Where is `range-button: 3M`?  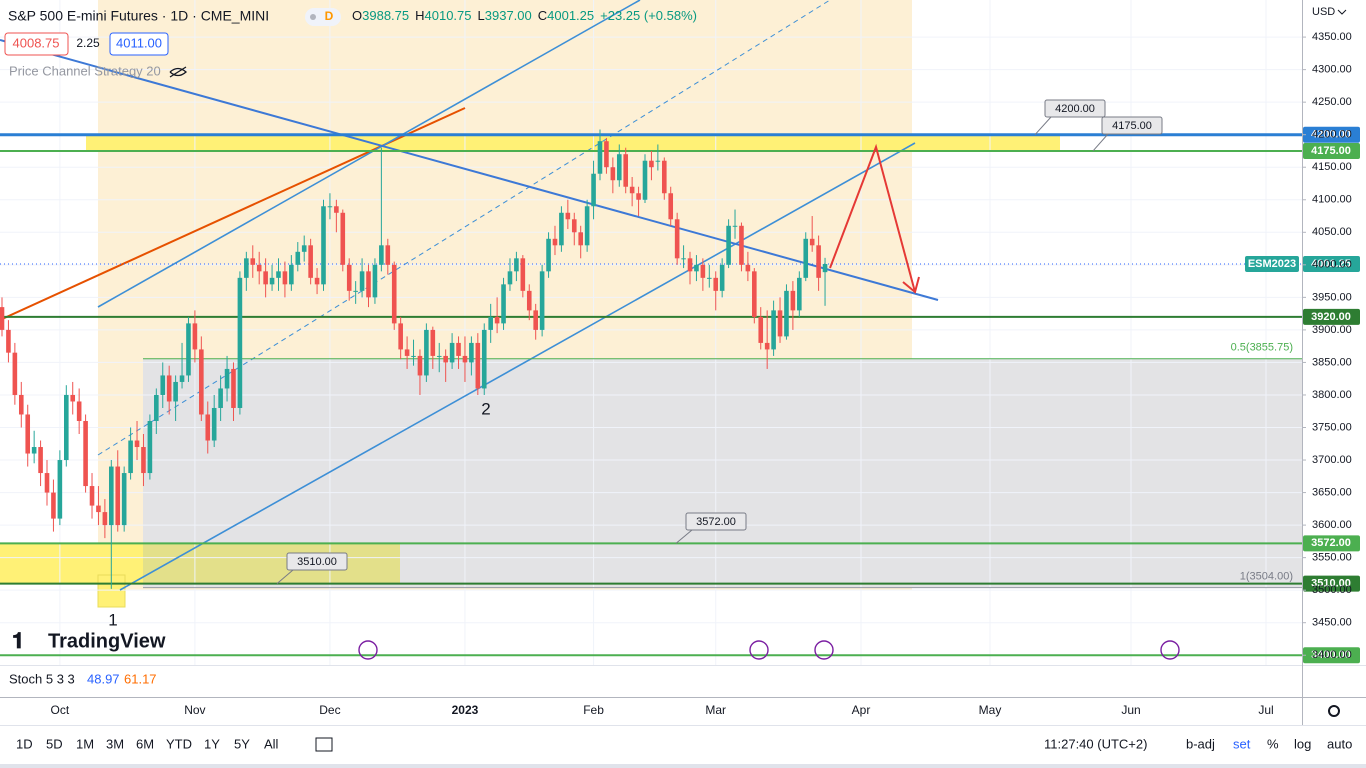 range-button: 3M is located at coordinates (115, 743).